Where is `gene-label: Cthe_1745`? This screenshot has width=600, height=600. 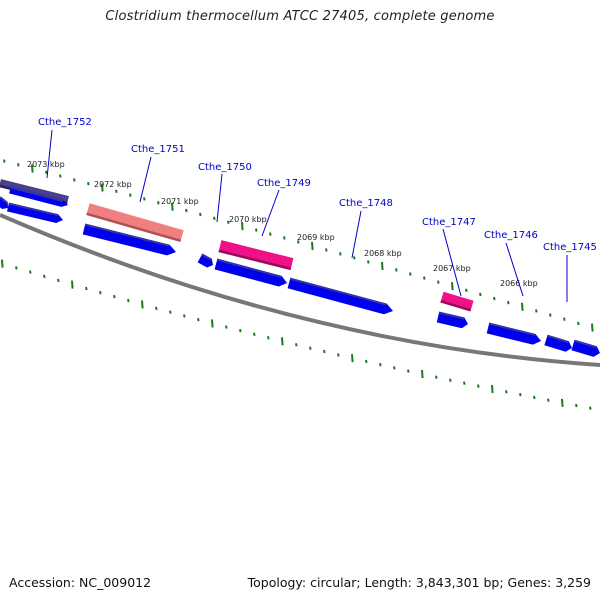
gene-label: Cthe_1745 is located at coordinates (570, 247).